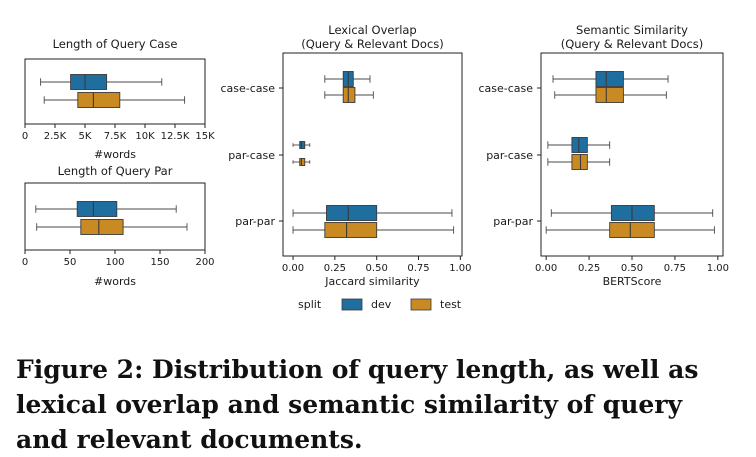 The image size is (756, 457). Describe the element at coordinates (70, 262) in the screenshot. I see `x-tick-label: 50` at that location.